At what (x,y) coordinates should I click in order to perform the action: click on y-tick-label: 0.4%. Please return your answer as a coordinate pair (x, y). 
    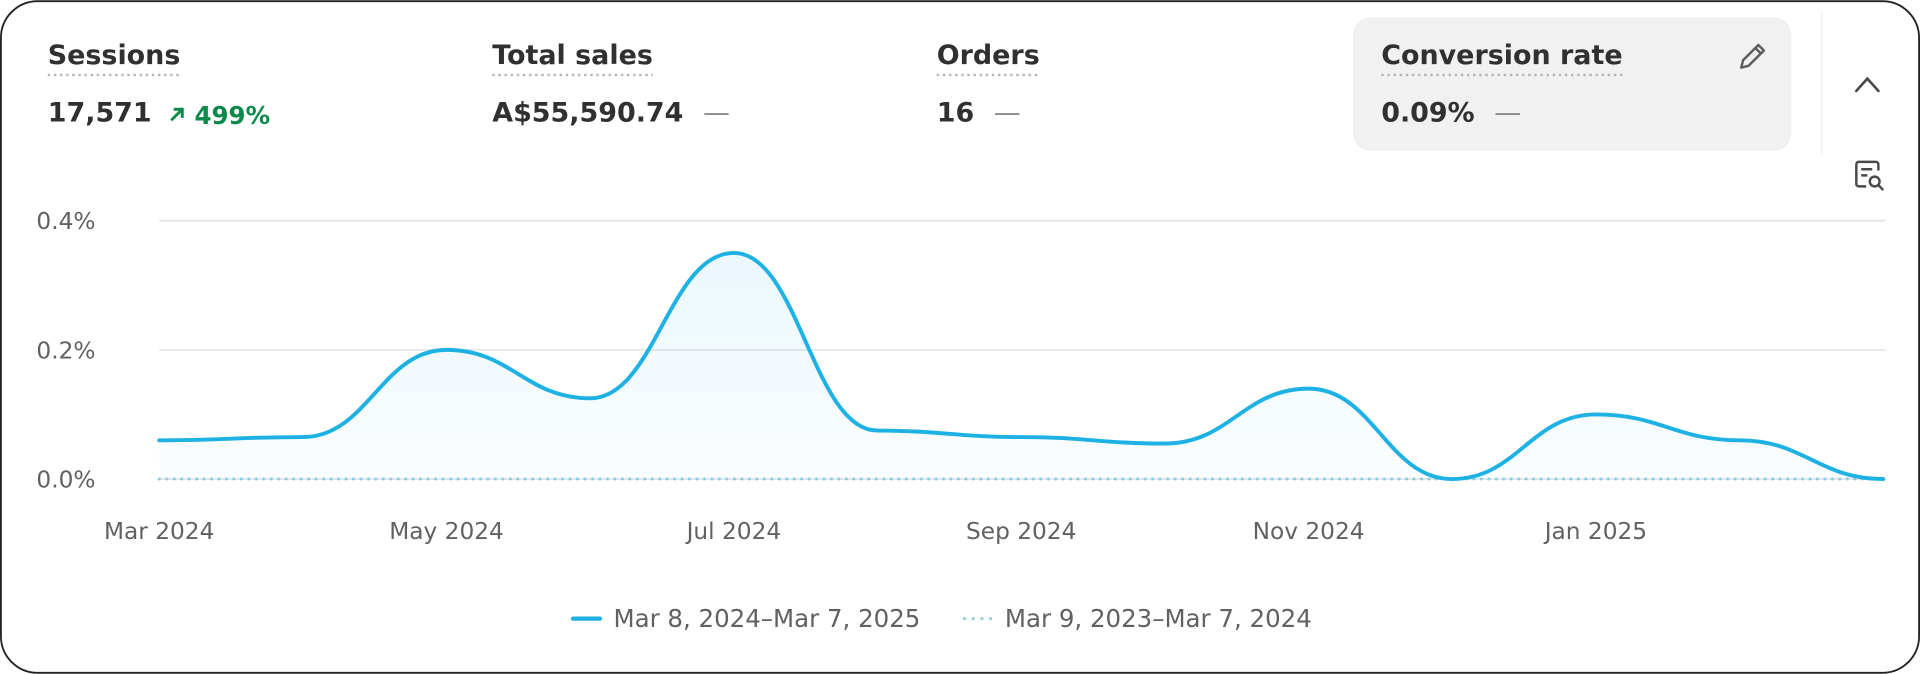
    Looking at the image, I should click on (65, 221).